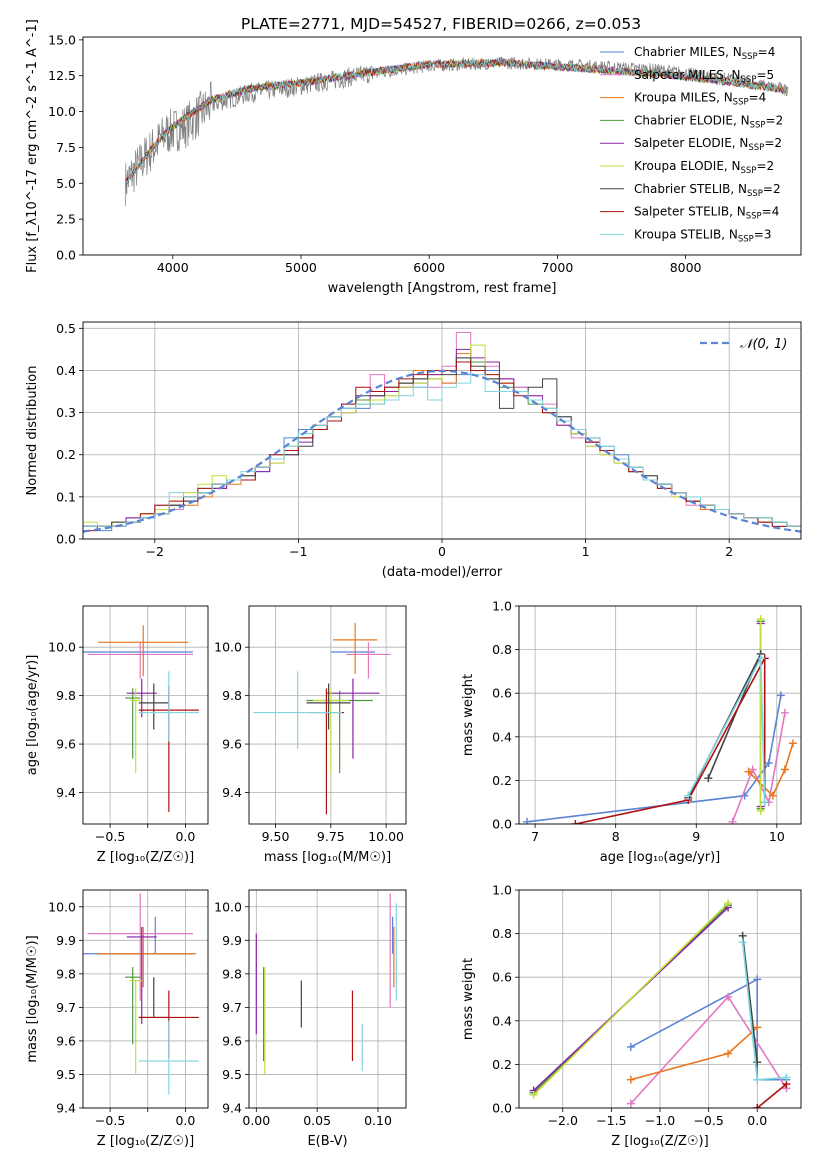 The image size is (819, 1170). What do you see at coordinates (502, 824) in the screenshot?
I see `y-tick-label: 0.0` at bounding box center [502, 824].